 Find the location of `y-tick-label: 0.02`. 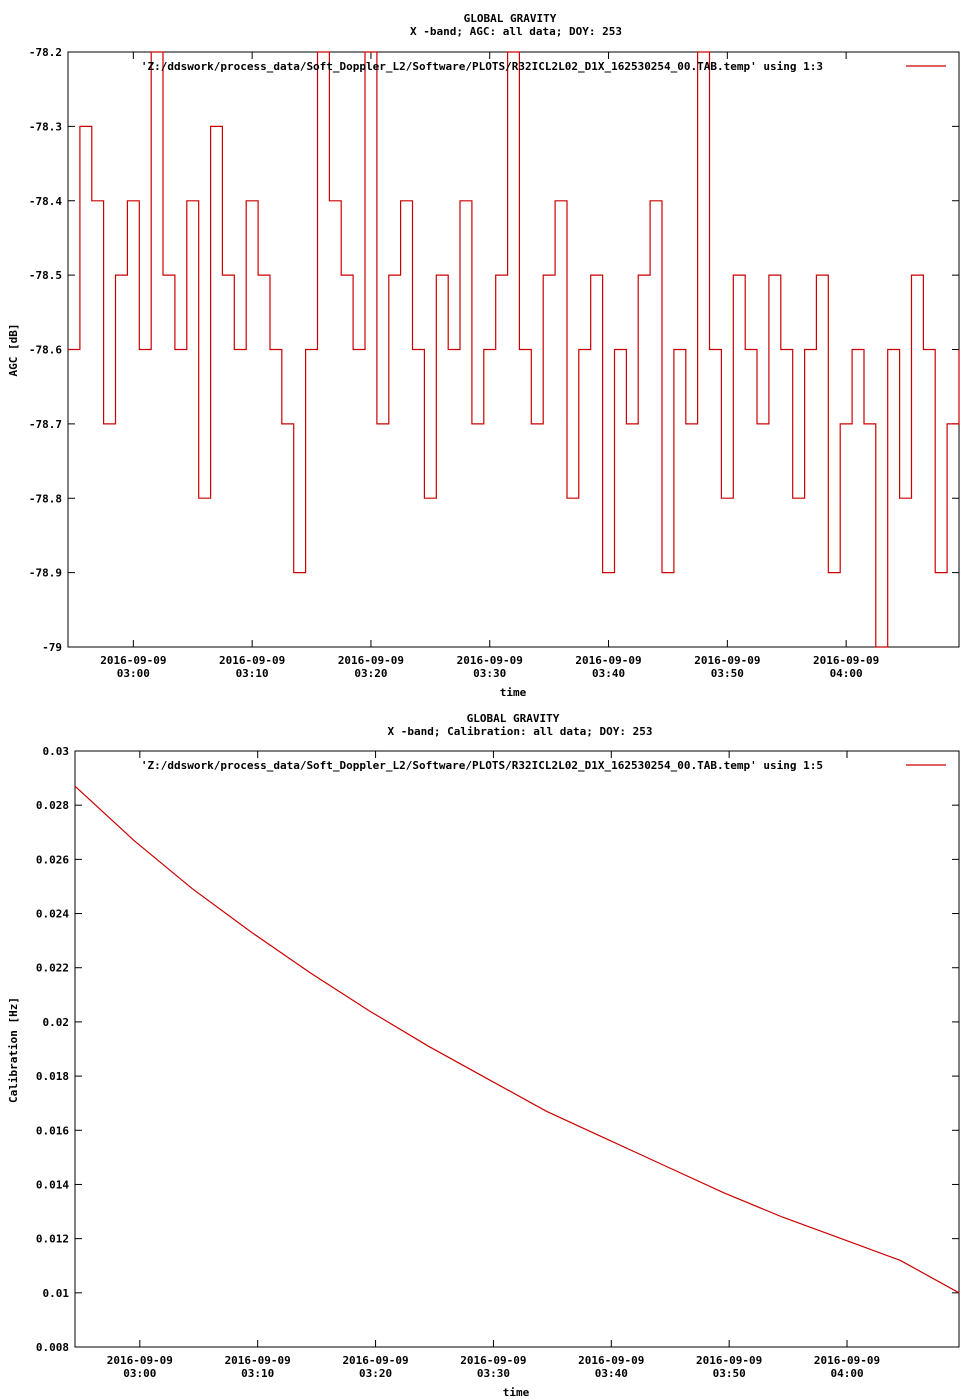

y-tick-label: 0.02 is located at coordinates (56, 1022).